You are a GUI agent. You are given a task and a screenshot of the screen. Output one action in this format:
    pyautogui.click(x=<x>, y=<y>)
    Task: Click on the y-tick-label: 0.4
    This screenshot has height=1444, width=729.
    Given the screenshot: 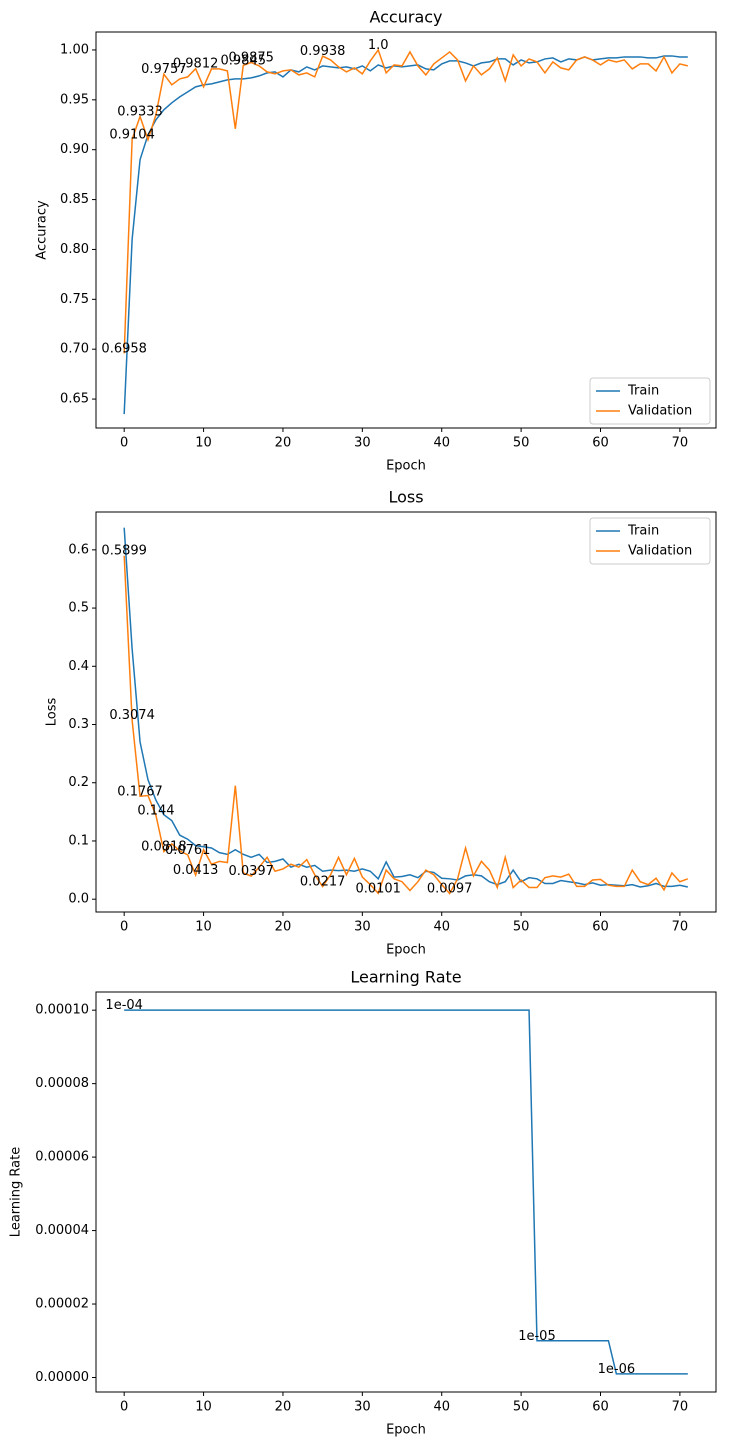 What is the action you would take?
    pyautogui.click(x=78, y=666)
    